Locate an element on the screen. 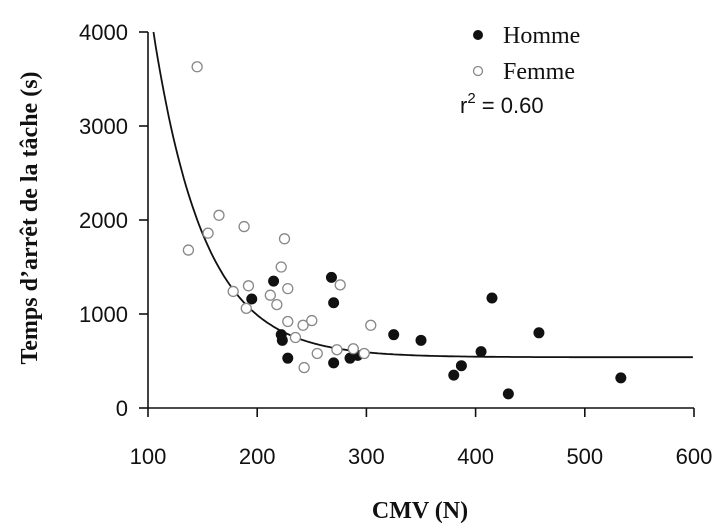  legend-marker-homme is located at coordinates (478, 35).